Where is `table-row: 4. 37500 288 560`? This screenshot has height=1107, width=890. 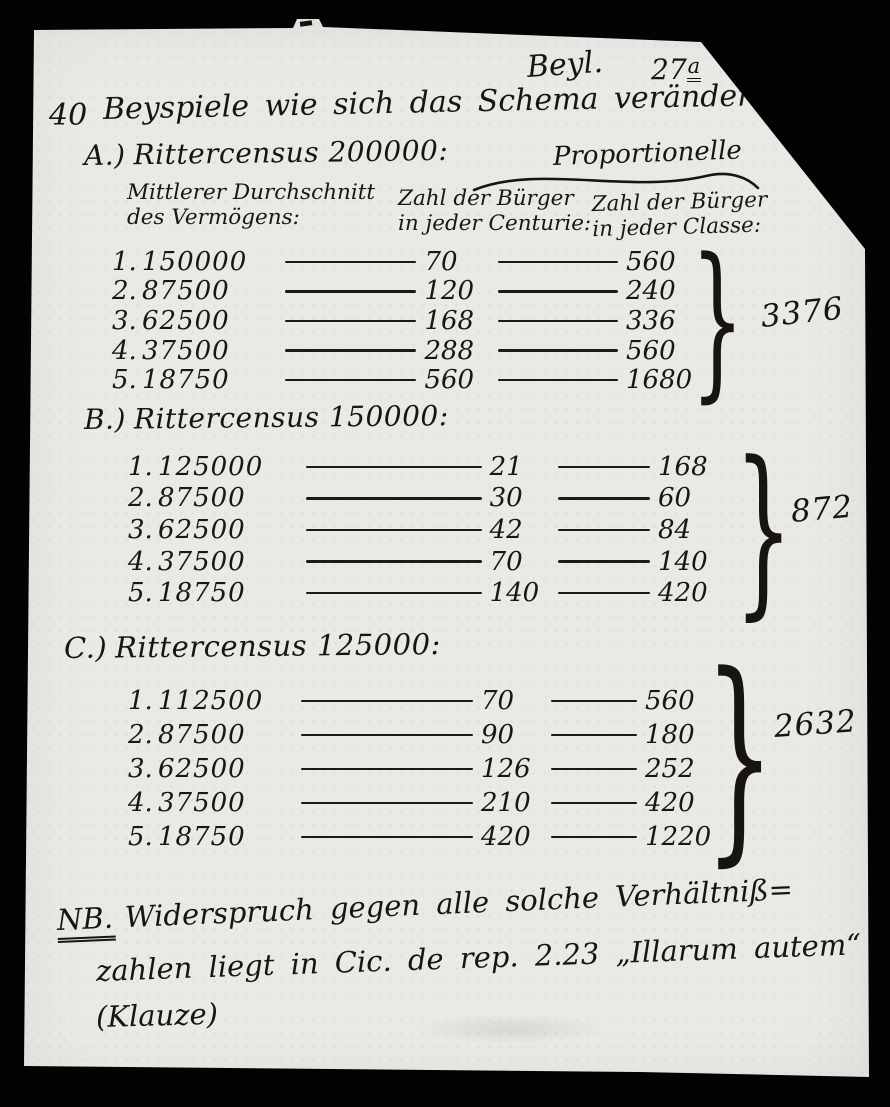 table-row: 4. 37500 288 560 is located at coordinates (412, 351).